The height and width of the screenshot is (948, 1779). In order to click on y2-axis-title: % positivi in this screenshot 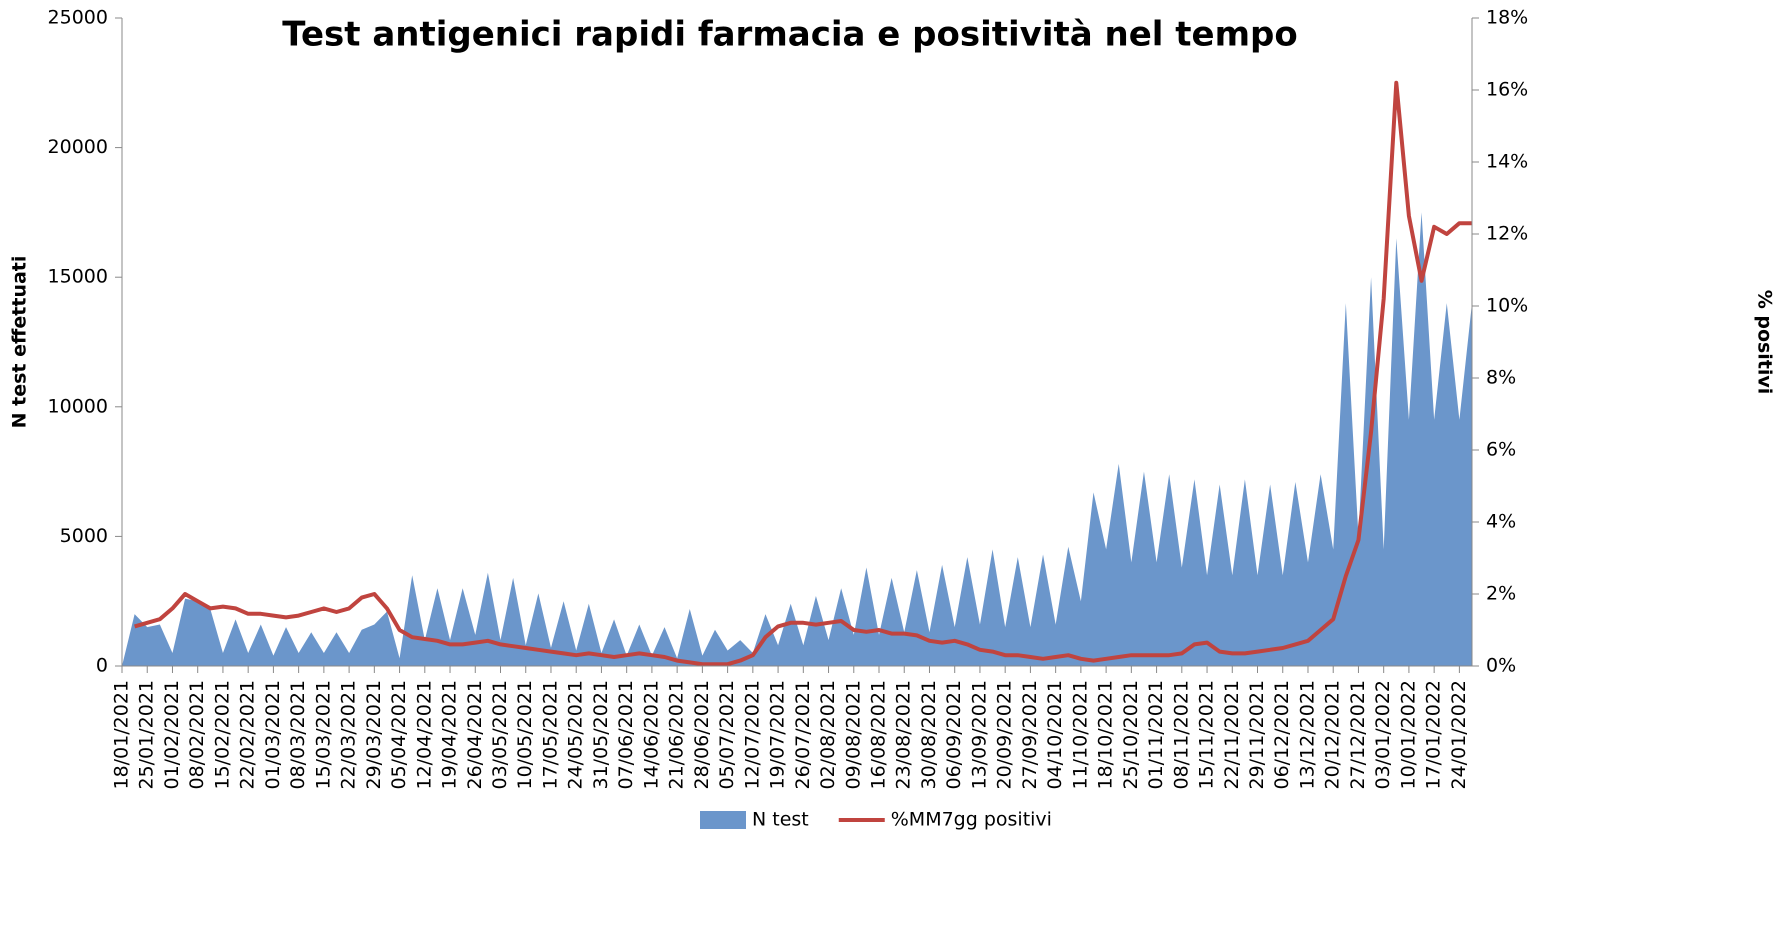, I will do `click(1765, 342)`.